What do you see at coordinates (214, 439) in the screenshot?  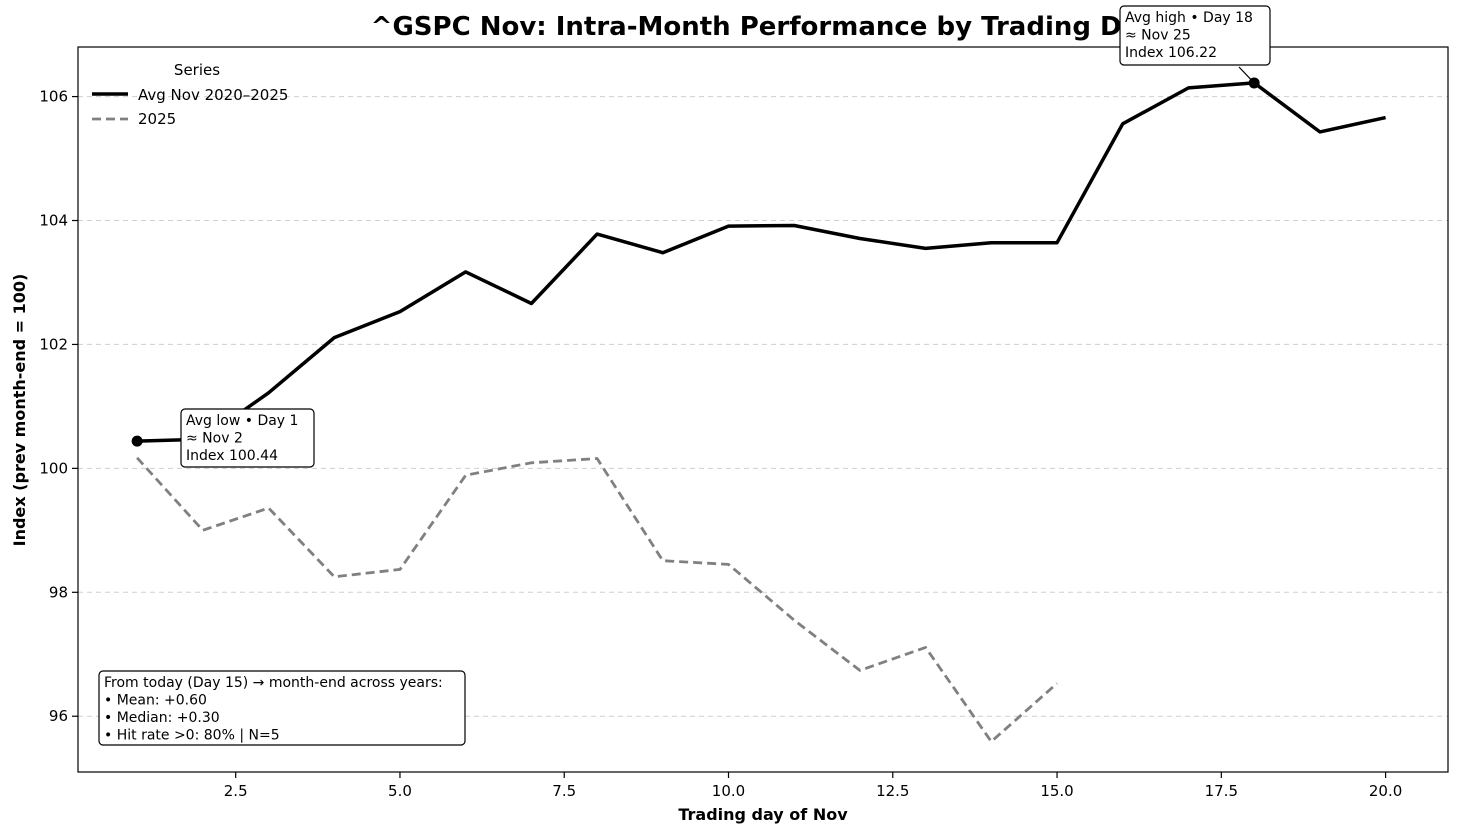 I see `low-annotation-text: ≈ Nov 2` at bounding box center [214, 439].